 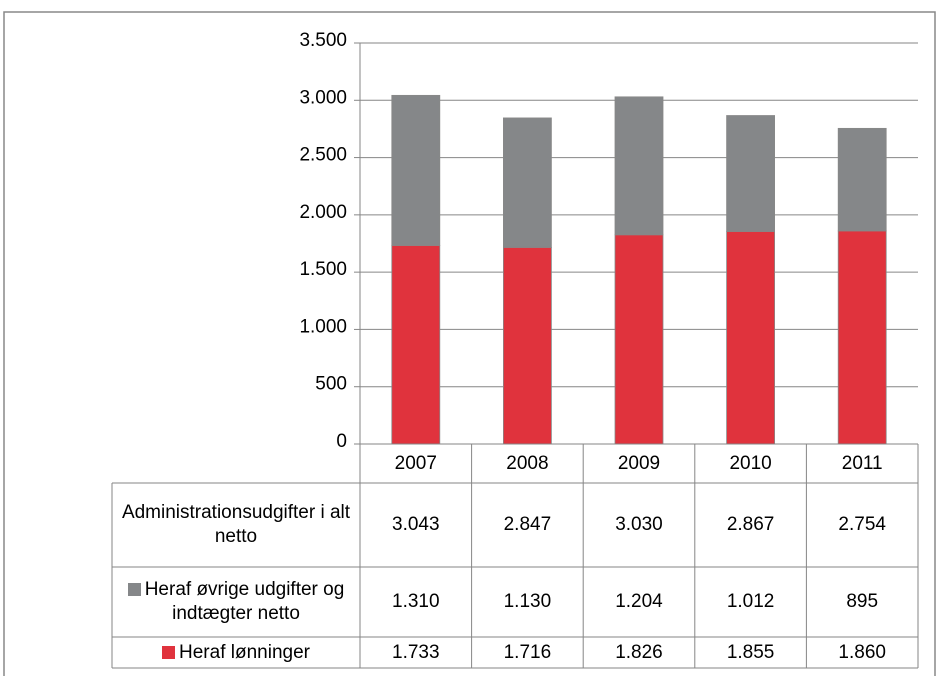 I want to click on table-value: 3.030, so click(x=639, y=525).